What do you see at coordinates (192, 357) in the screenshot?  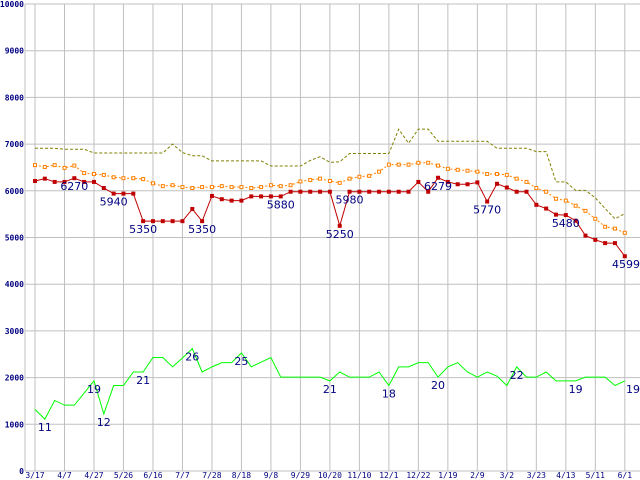 I see `data-label: 26` at bounding box center [192, 357].